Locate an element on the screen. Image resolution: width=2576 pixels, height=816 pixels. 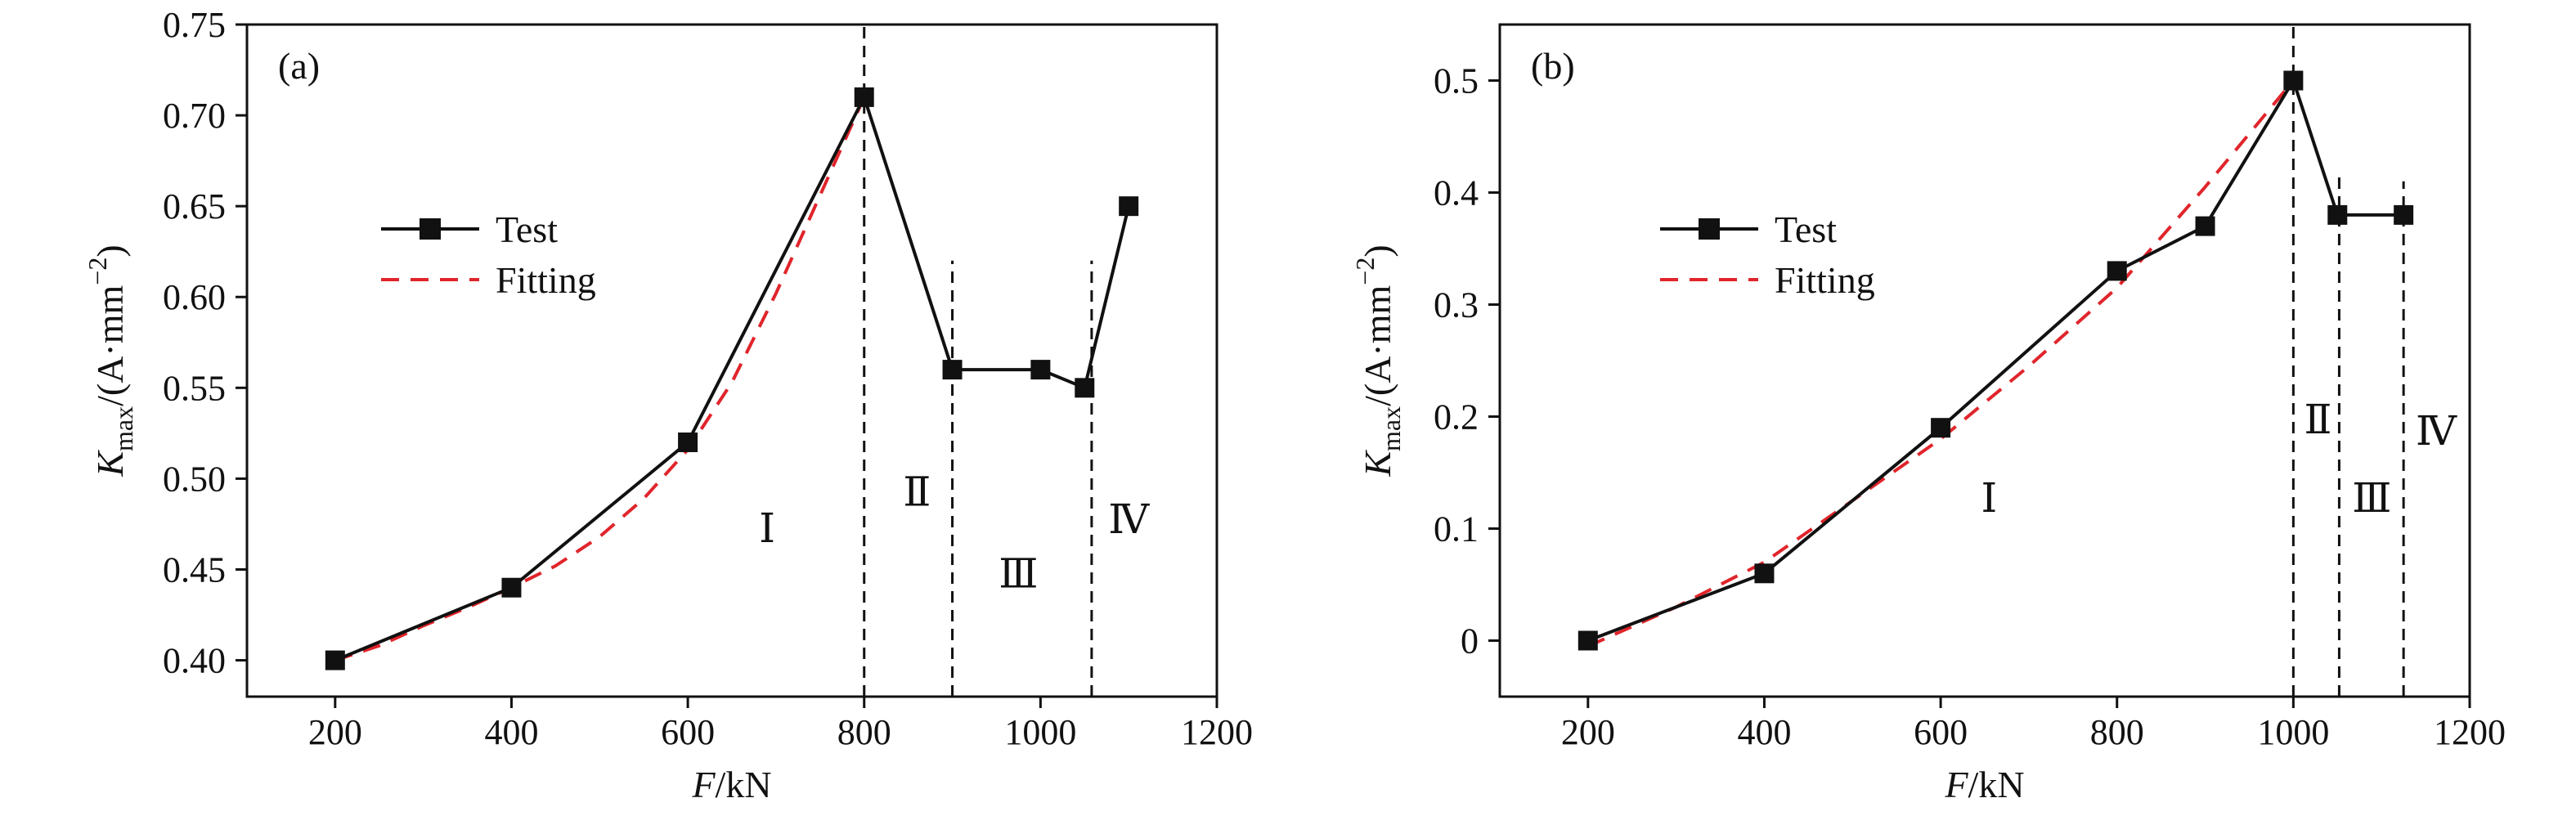
y-tick-label: 0.65 is located at coordinates (194, 206).